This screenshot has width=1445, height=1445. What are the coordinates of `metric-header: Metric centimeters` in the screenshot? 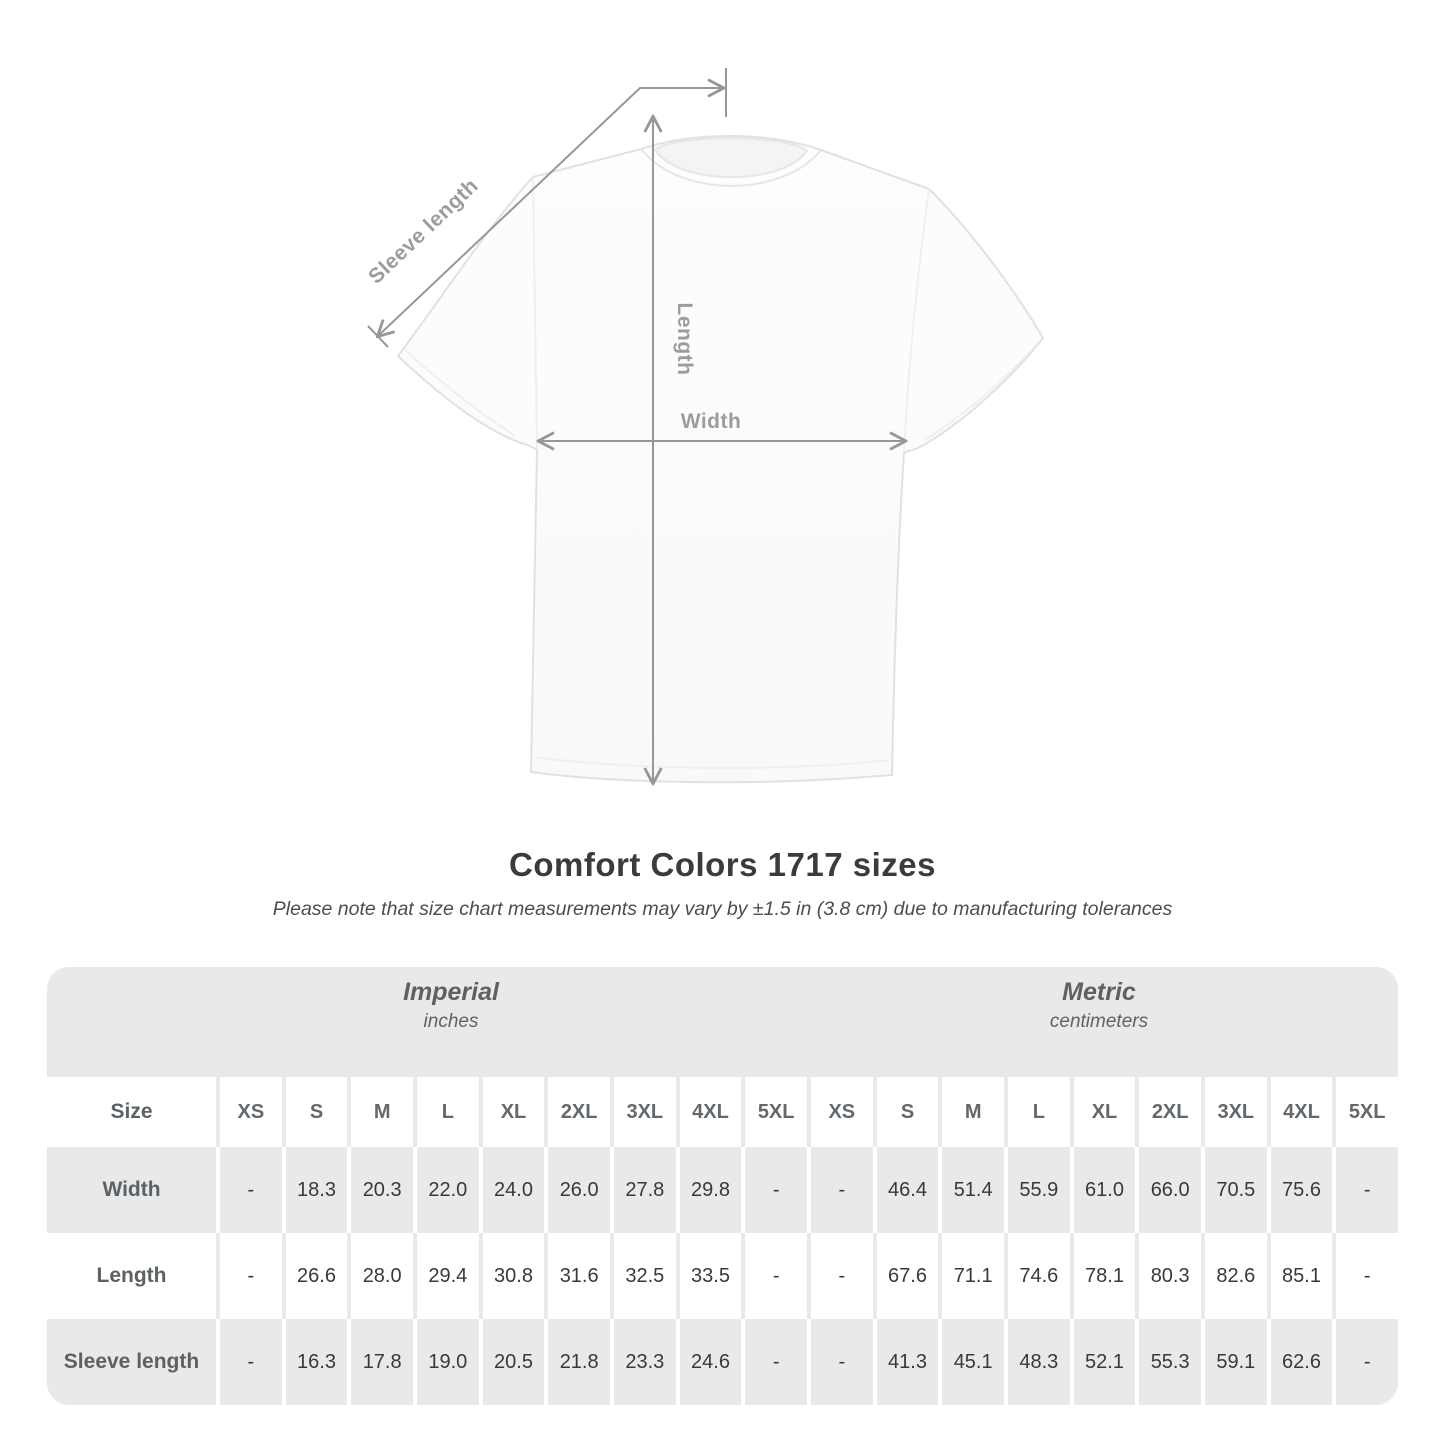 It's located at (1099, 1006).